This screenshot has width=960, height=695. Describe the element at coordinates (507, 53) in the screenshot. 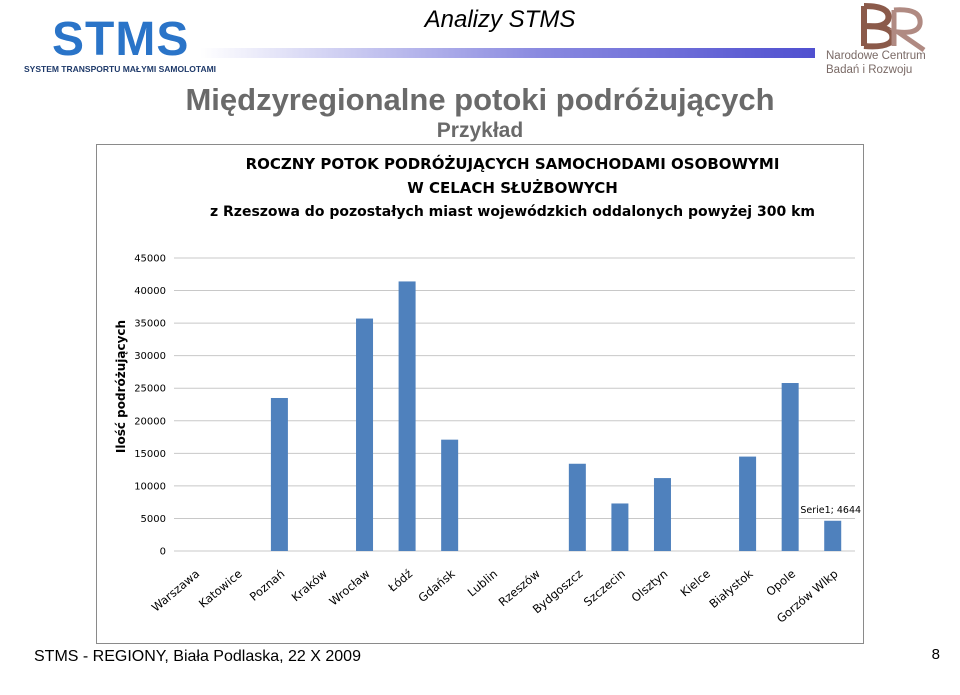

I see `header-gradient-rule` at that location.